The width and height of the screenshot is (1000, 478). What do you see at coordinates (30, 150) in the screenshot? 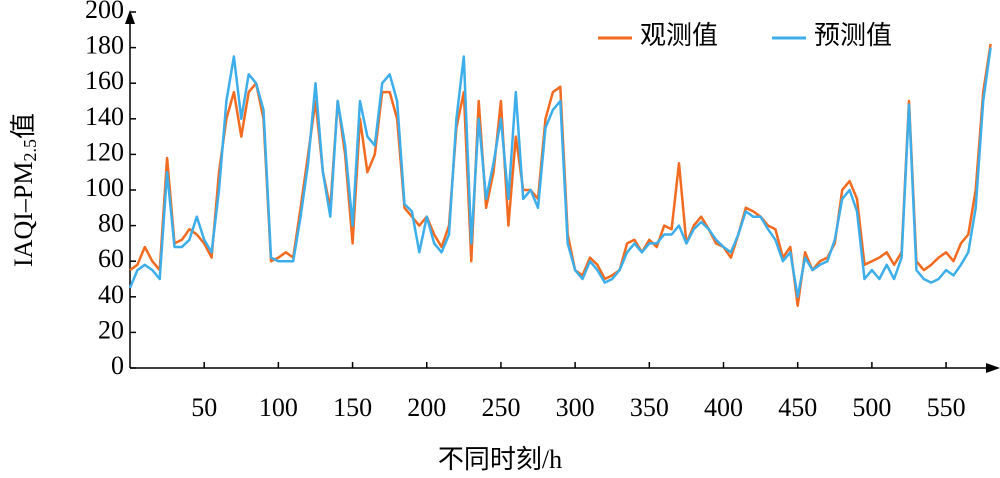
I see `y-label-subscript: 2.5` at bounding box center [30, 150].